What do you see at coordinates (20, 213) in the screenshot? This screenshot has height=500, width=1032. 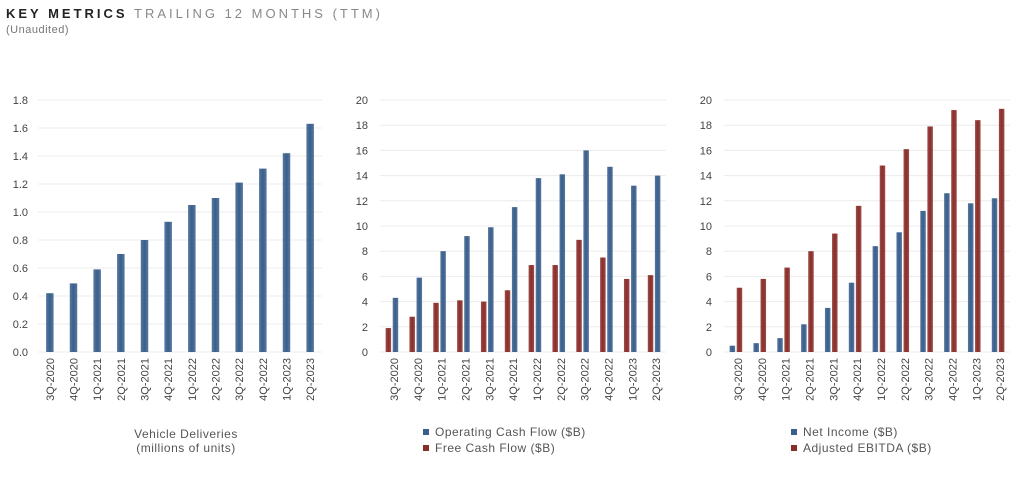 I see `y-tick-label: 1.0` at bounding box center [20, 213].